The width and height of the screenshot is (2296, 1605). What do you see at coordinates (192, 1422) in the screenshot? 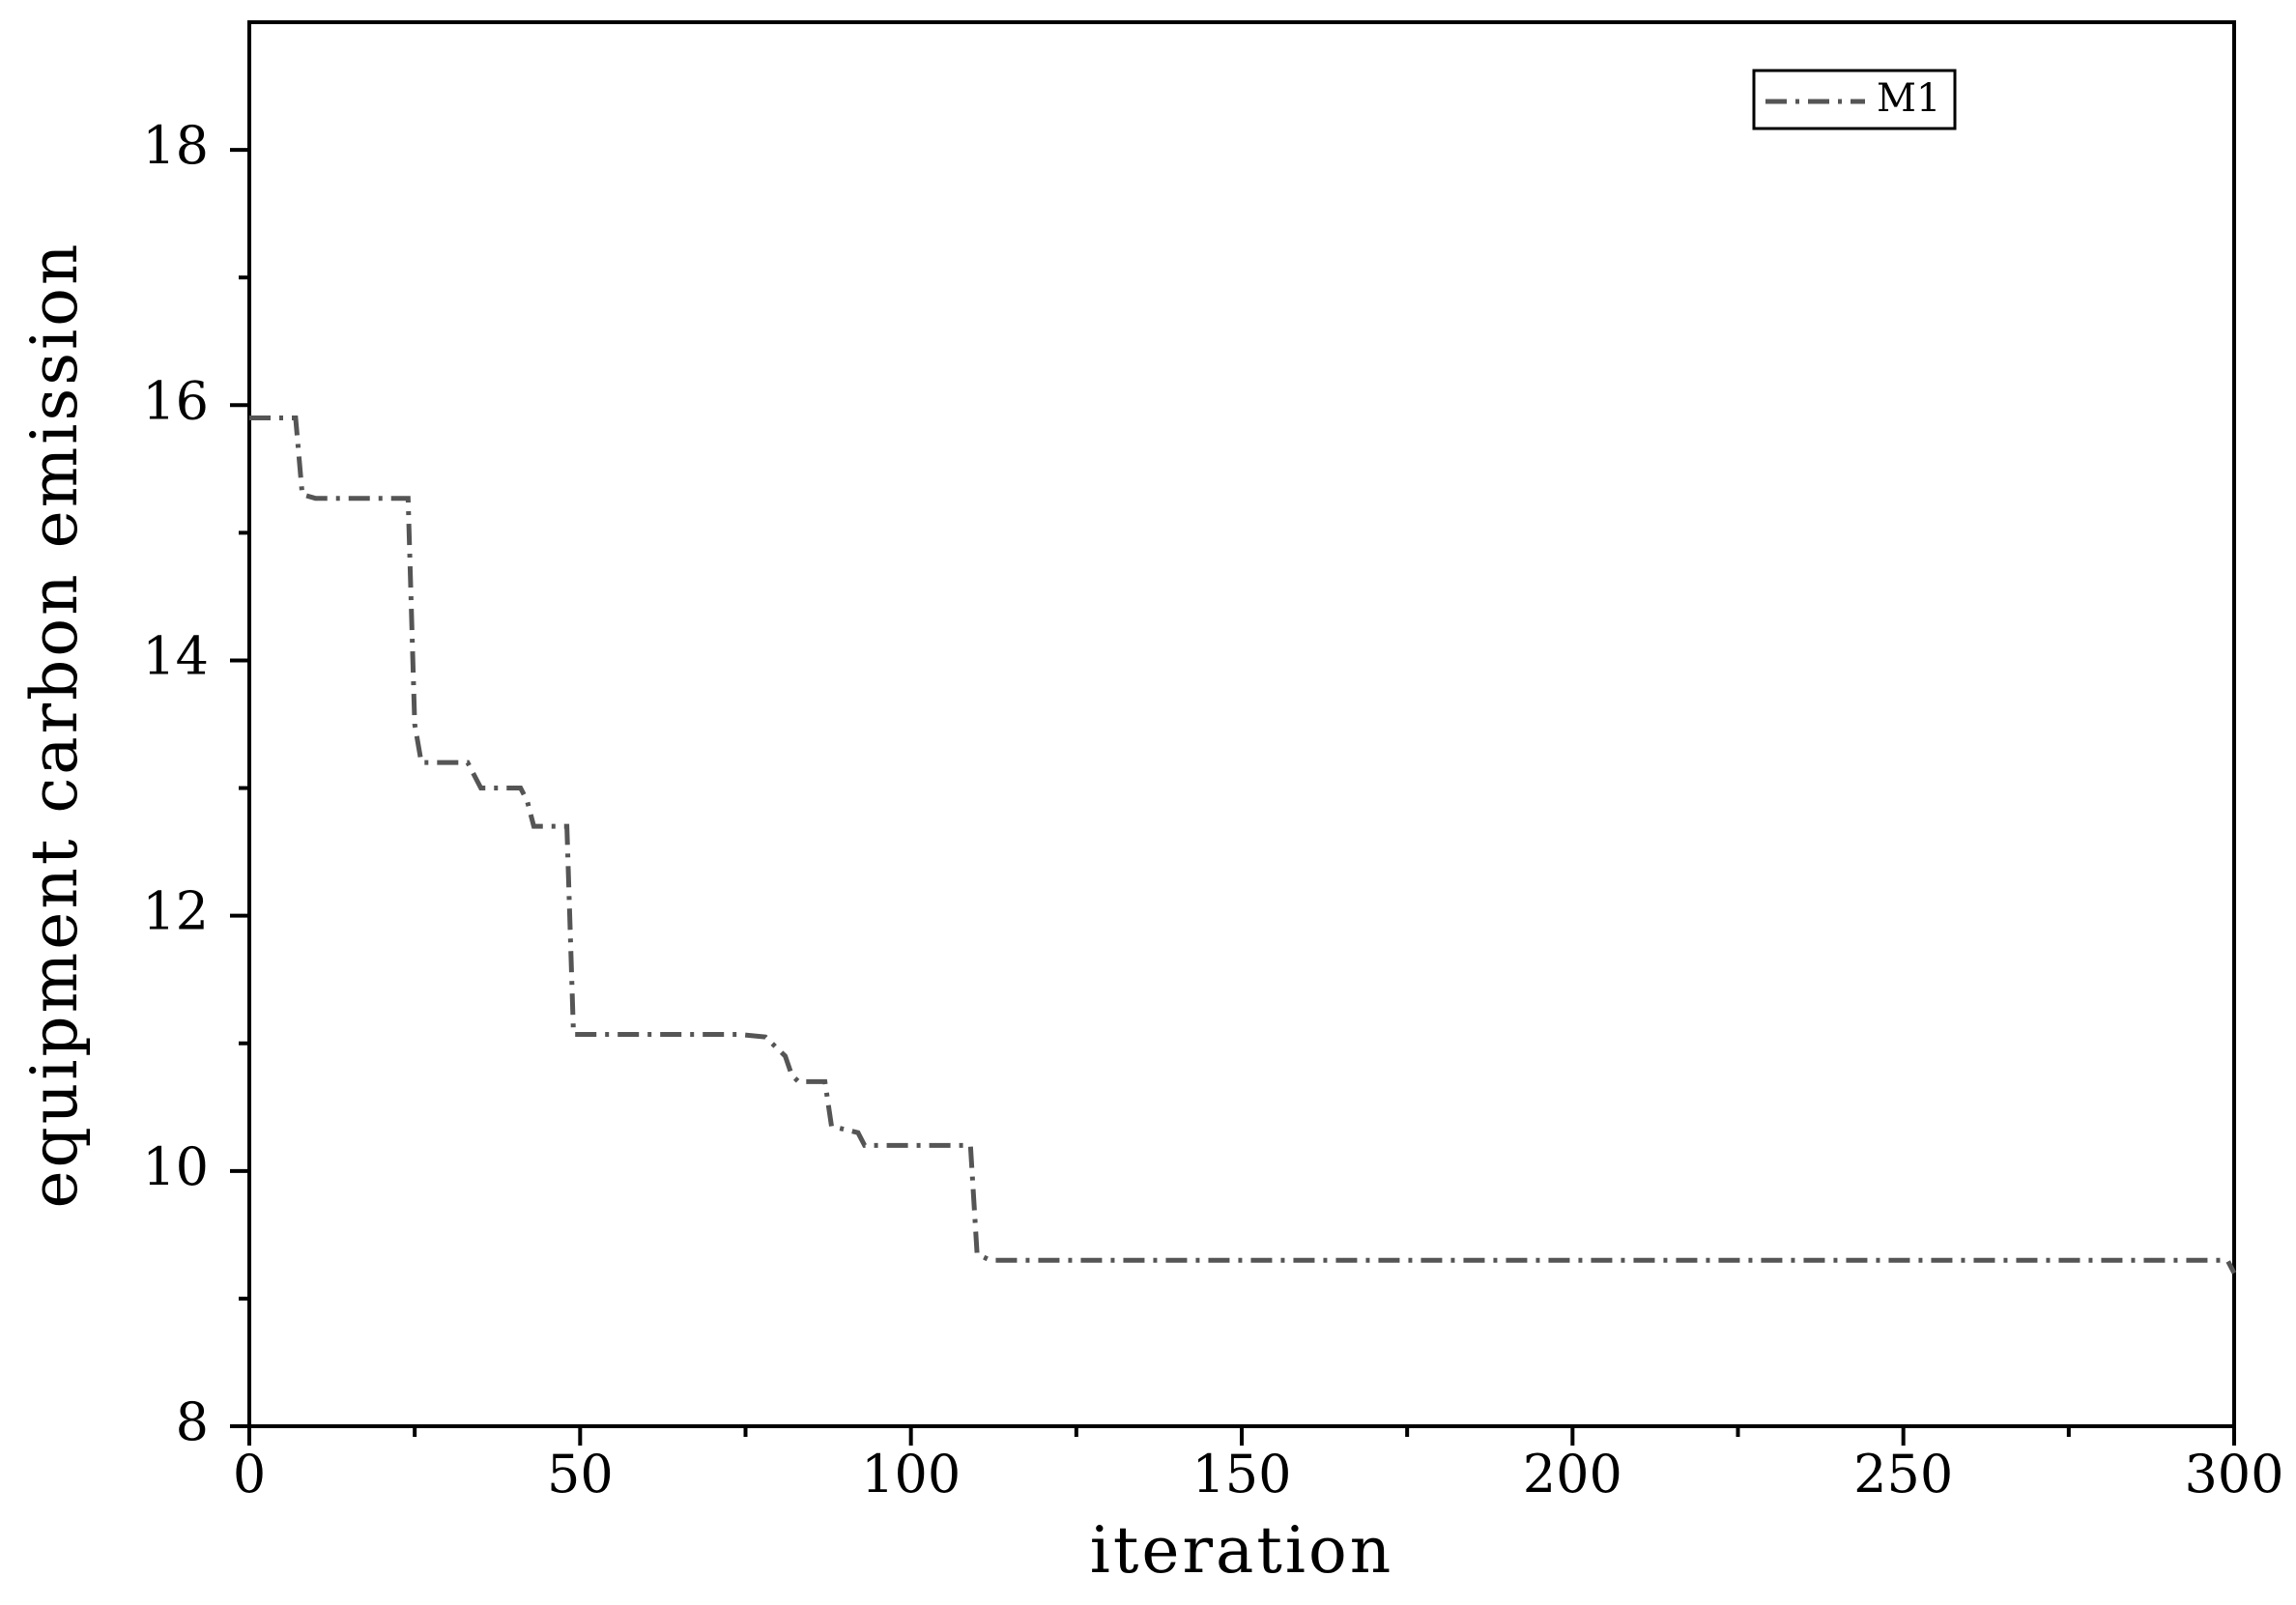
I see `y-tick-label: 8` at bounding box center [192, 1422].